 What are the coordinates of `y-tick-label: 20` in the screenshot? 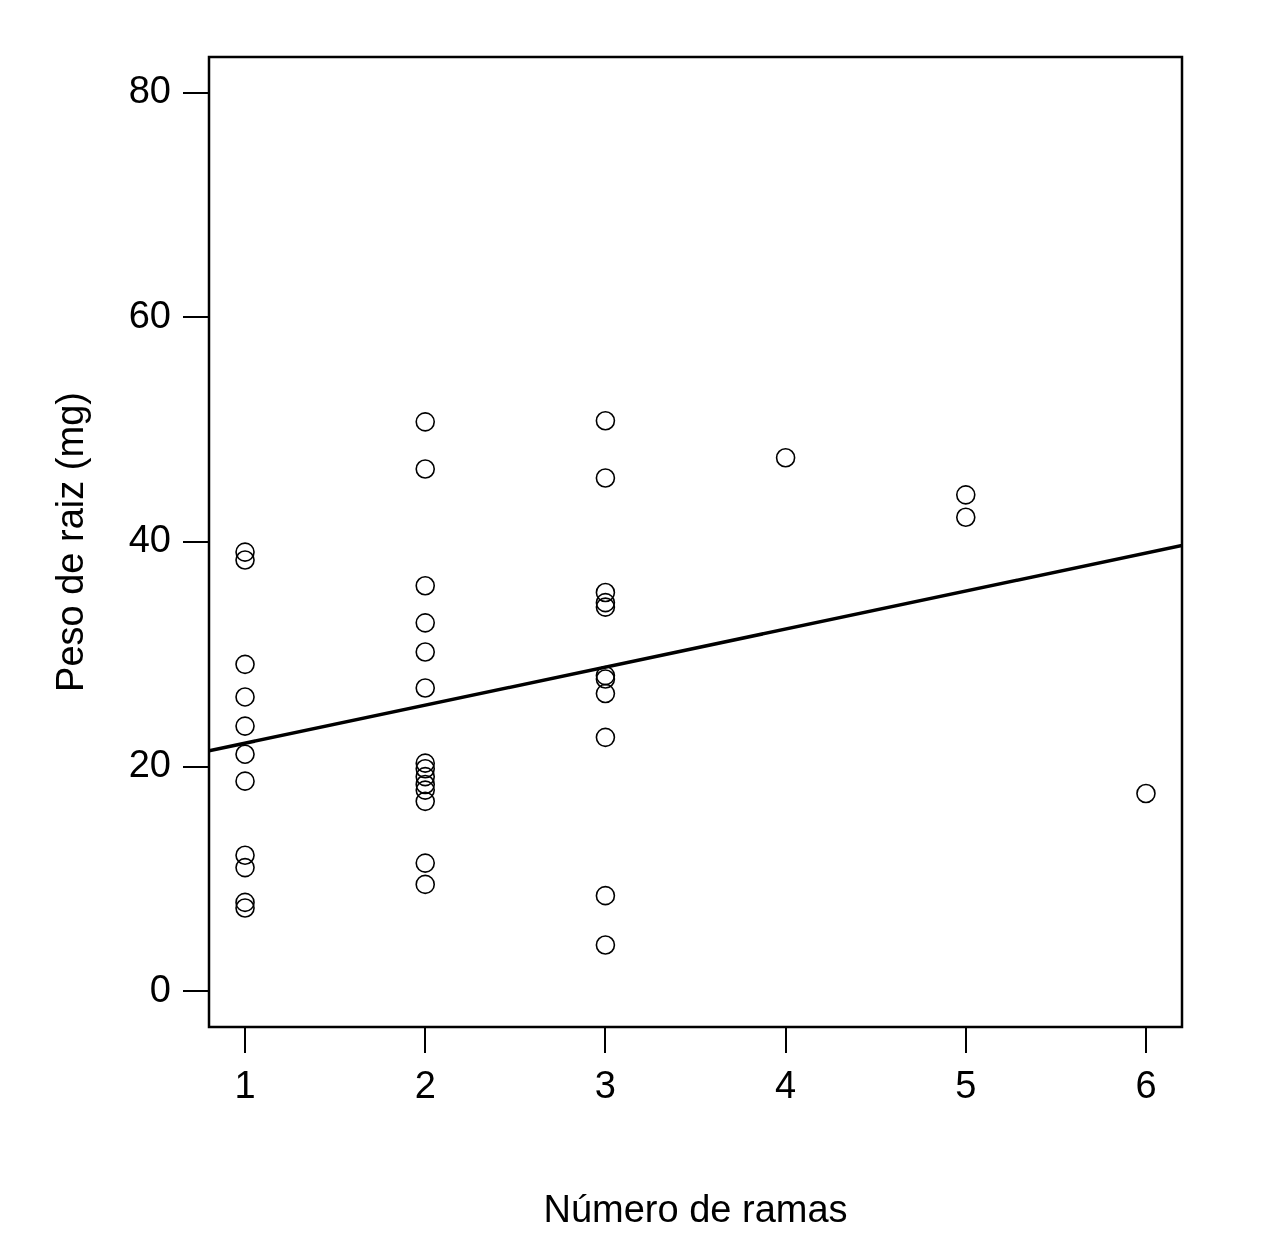 It's located at (149, 764).